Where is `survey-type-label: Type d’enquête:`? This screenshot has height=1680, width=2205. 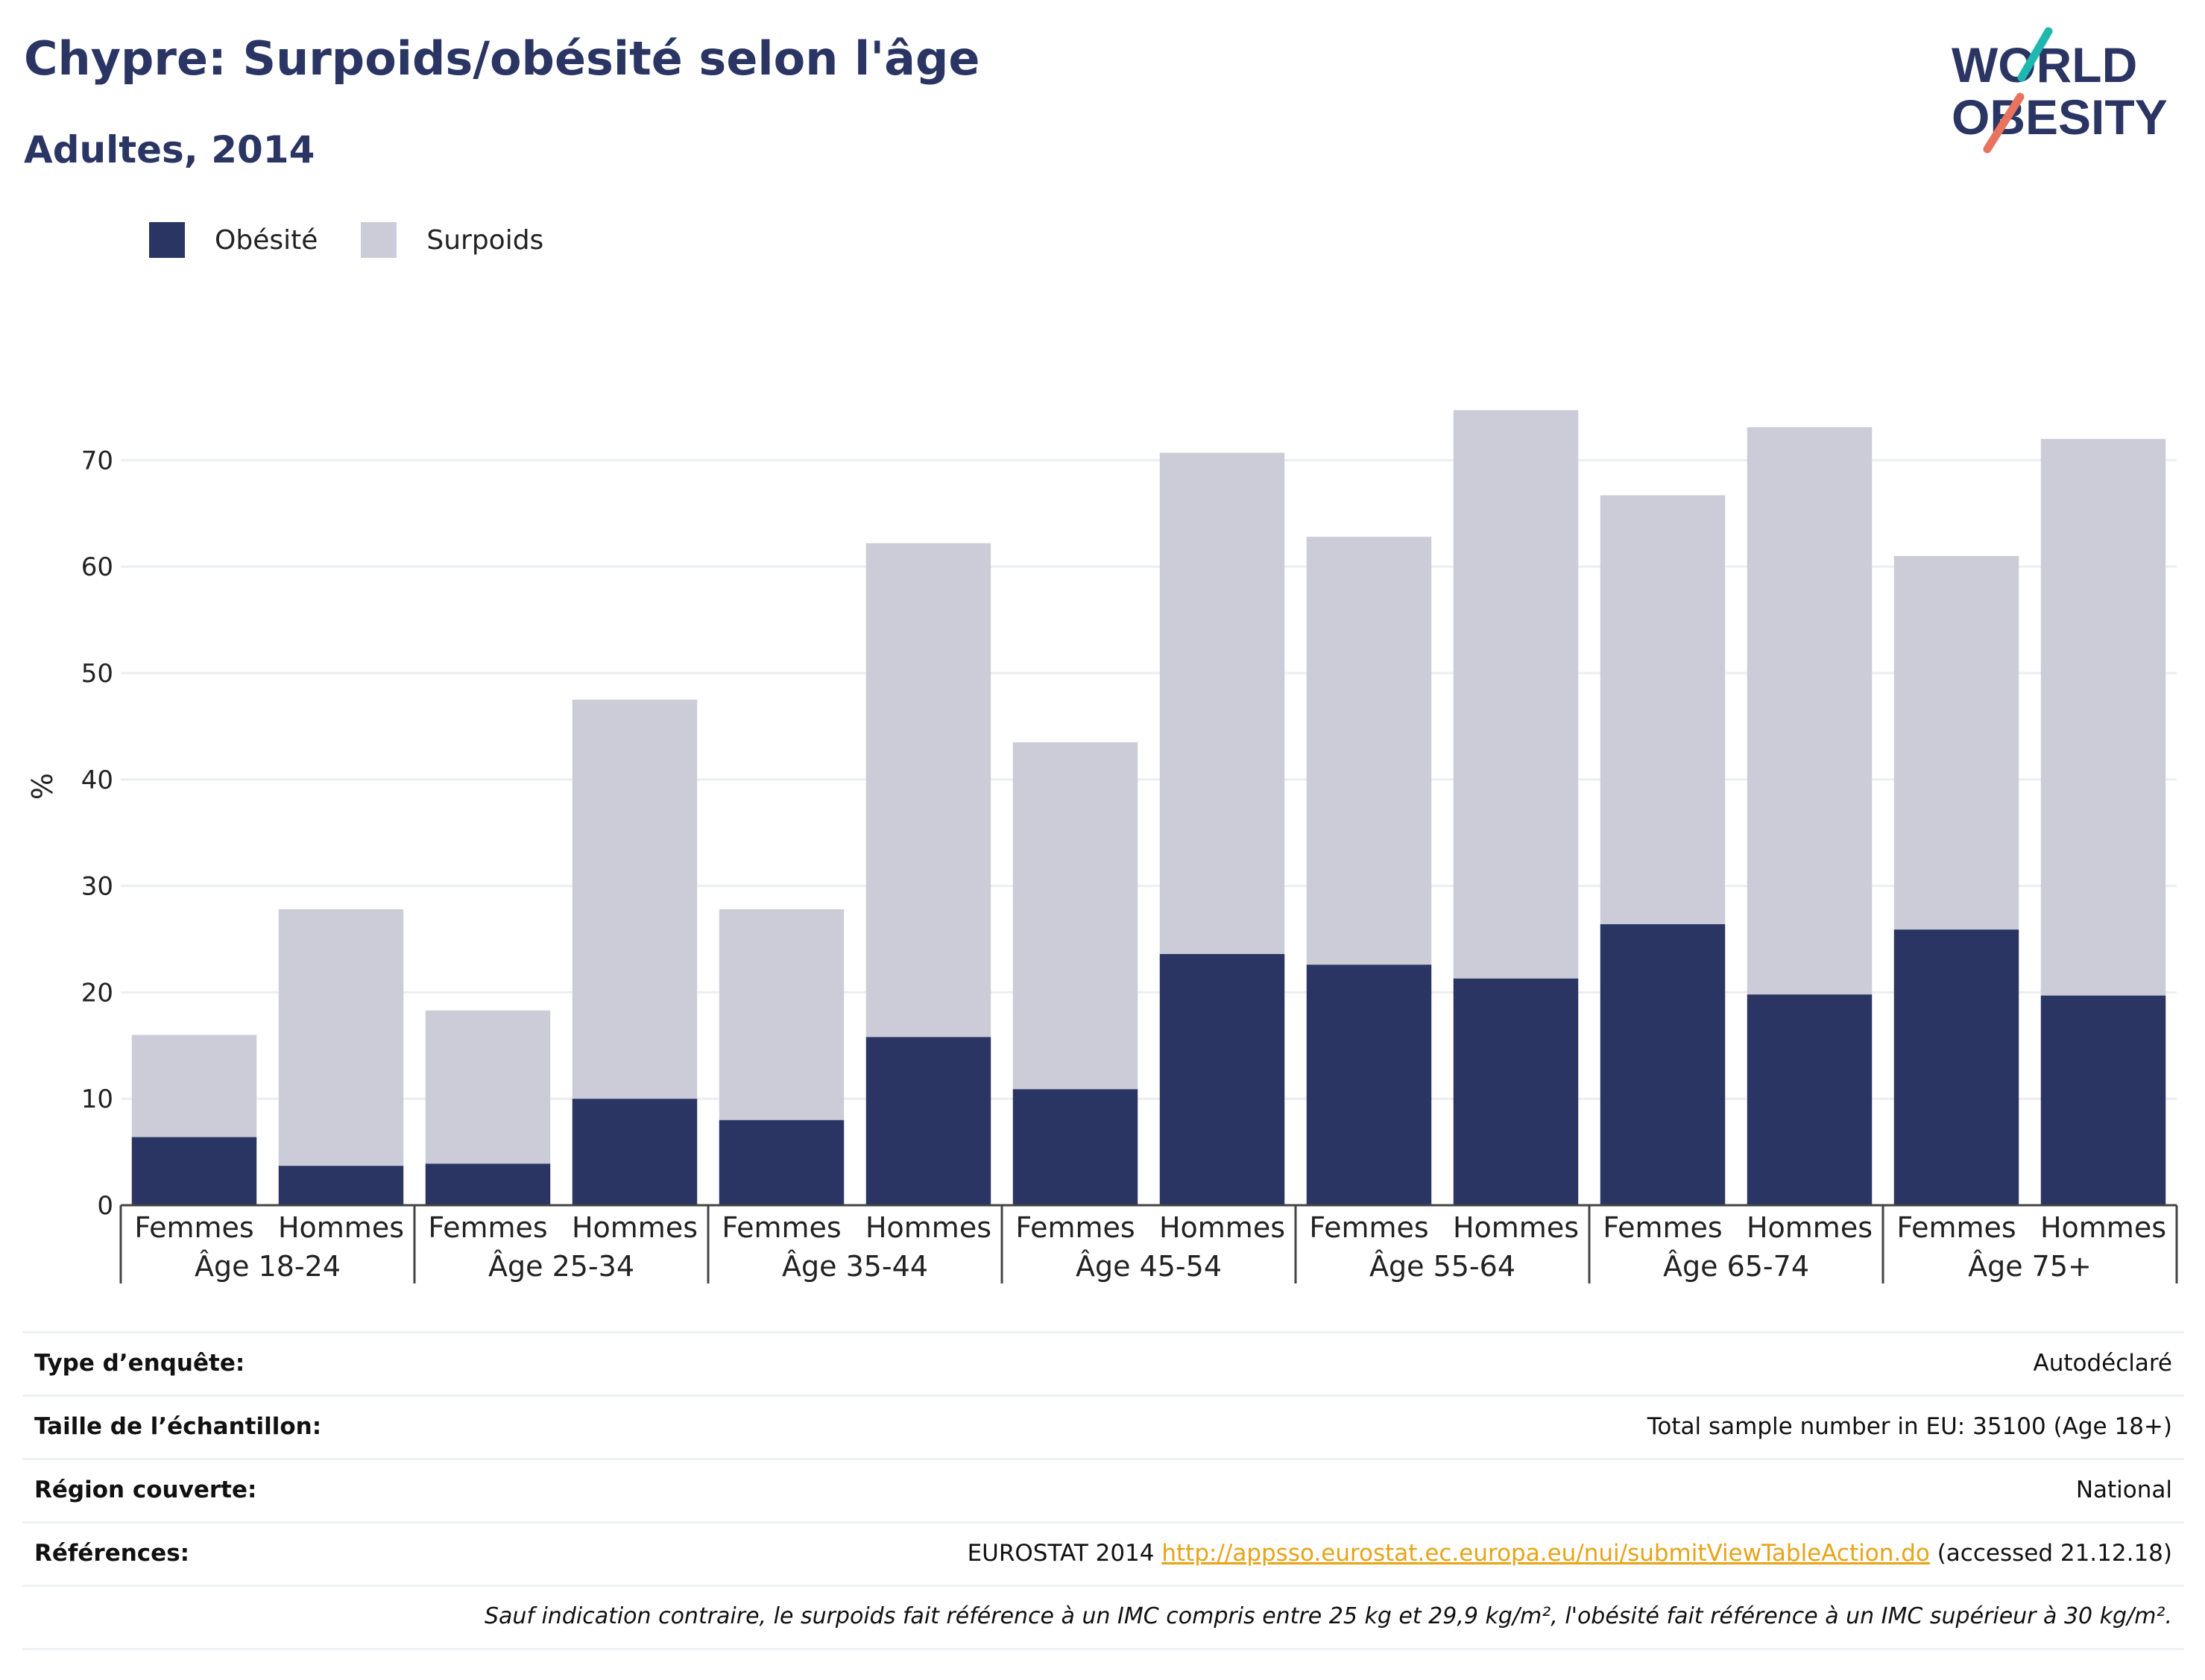 survey-type-label: Type d’enquête: is located at coordinates (139, 1363).